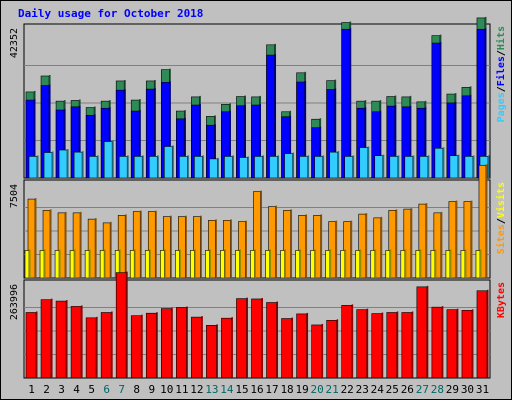 This screenshot has height=400, width=512. Describe the element at coordinates (501, 107) in the screenshot. I see `traffic-legend-entry: Pages` at that location.